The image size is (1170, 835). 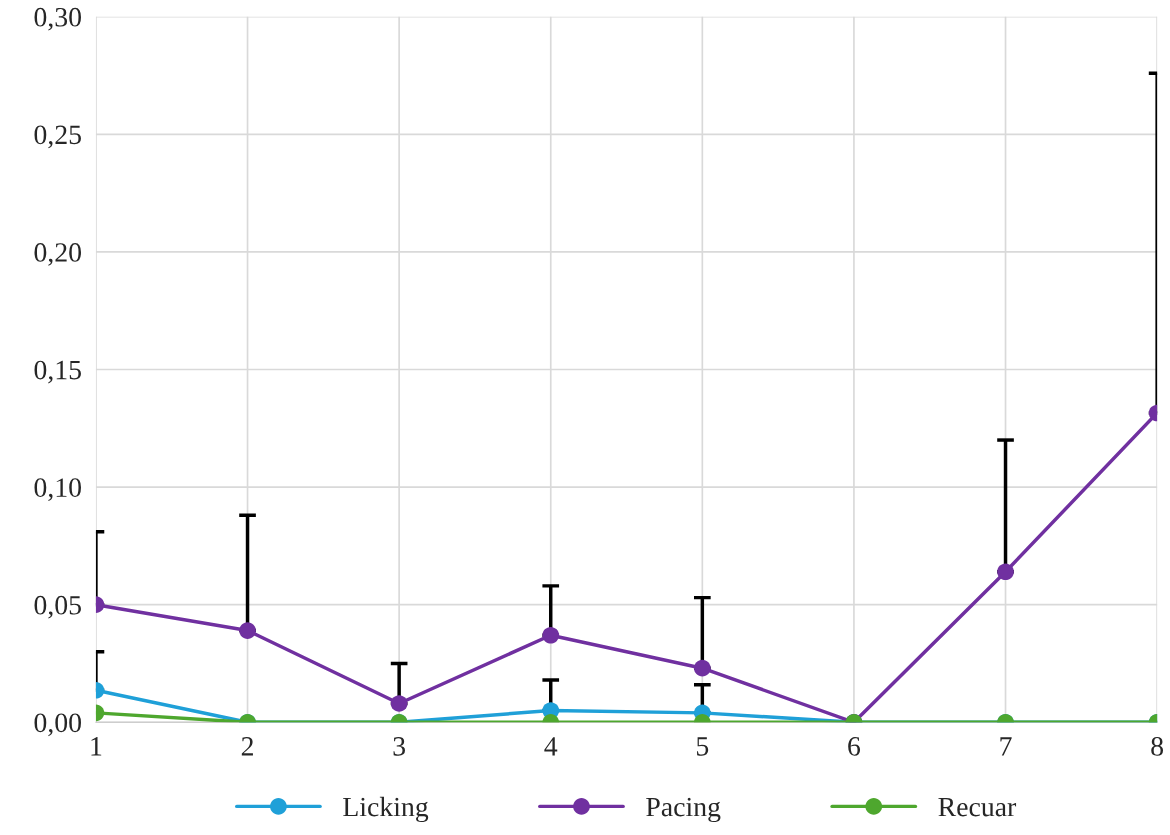 What do you see at coordinates (1006, 746) in the screenshot?
I see `x-tick-label: 7` at bounding box center [1006, 746].